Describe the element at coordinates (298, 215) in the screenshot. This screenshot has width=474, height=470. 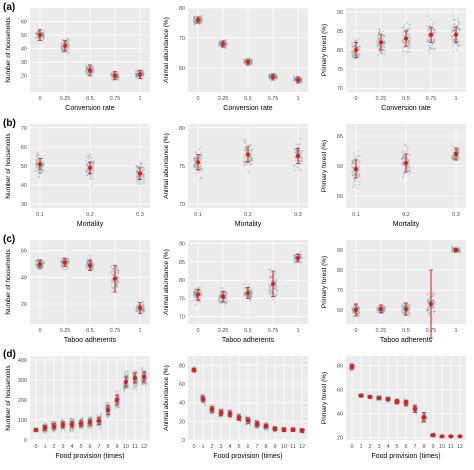
I see `x-tick-label: 0.3` at that location.